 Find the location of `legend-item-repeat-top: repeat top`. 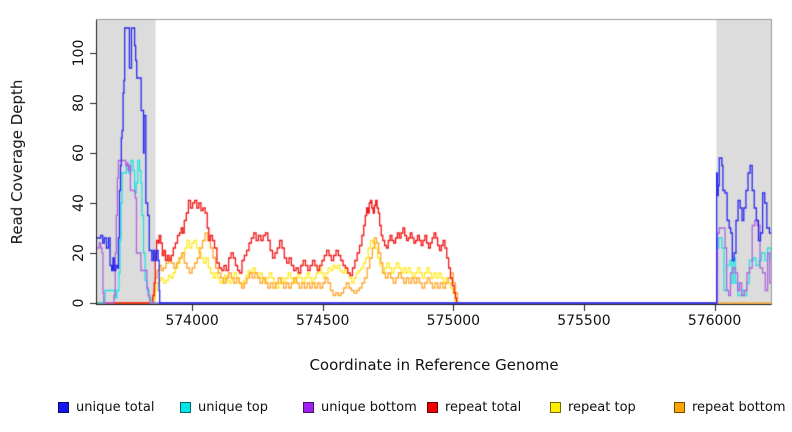

legend-item-repeat-top: repeat top is located at coordinates (593, 407).